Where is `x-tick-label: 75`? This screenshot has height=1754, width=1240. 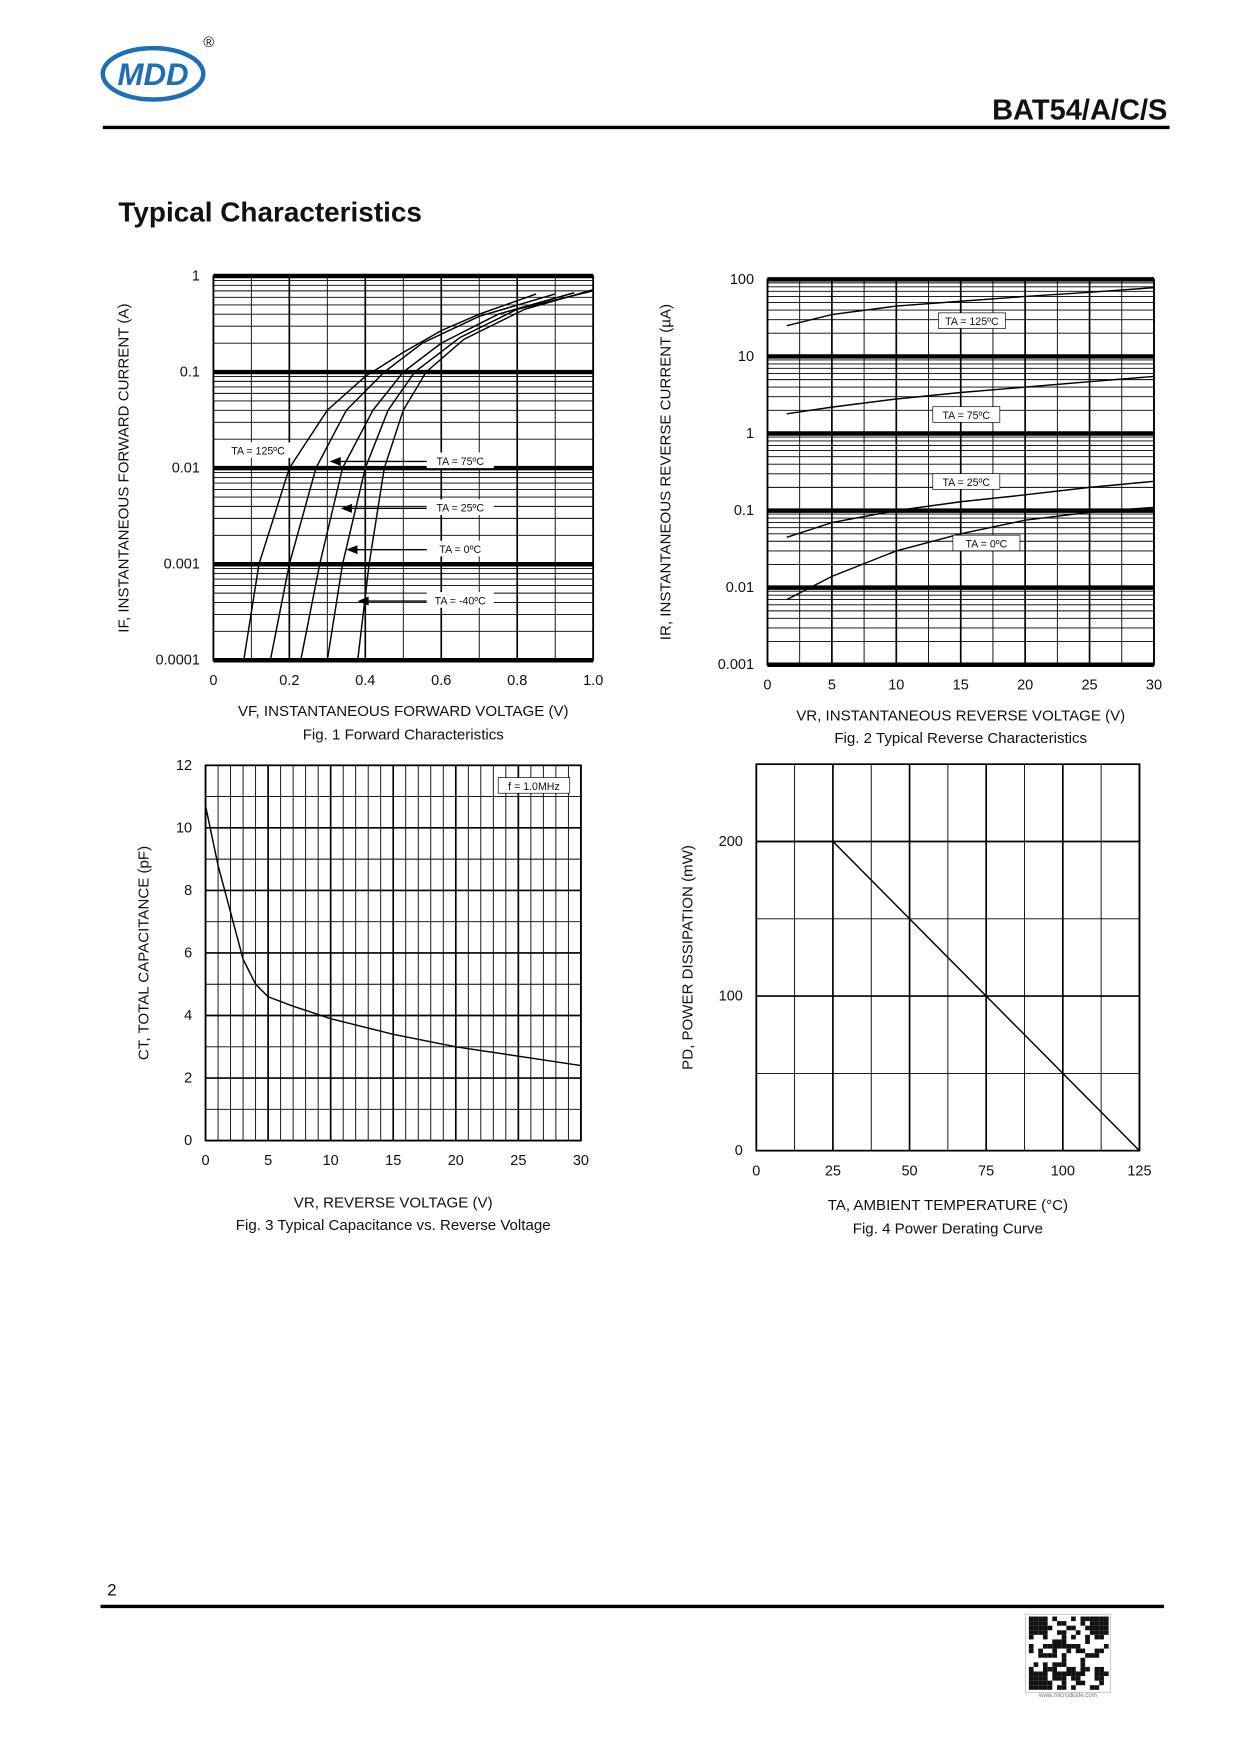 x-tick-label: 75 is located at coordinates (986, 1171).